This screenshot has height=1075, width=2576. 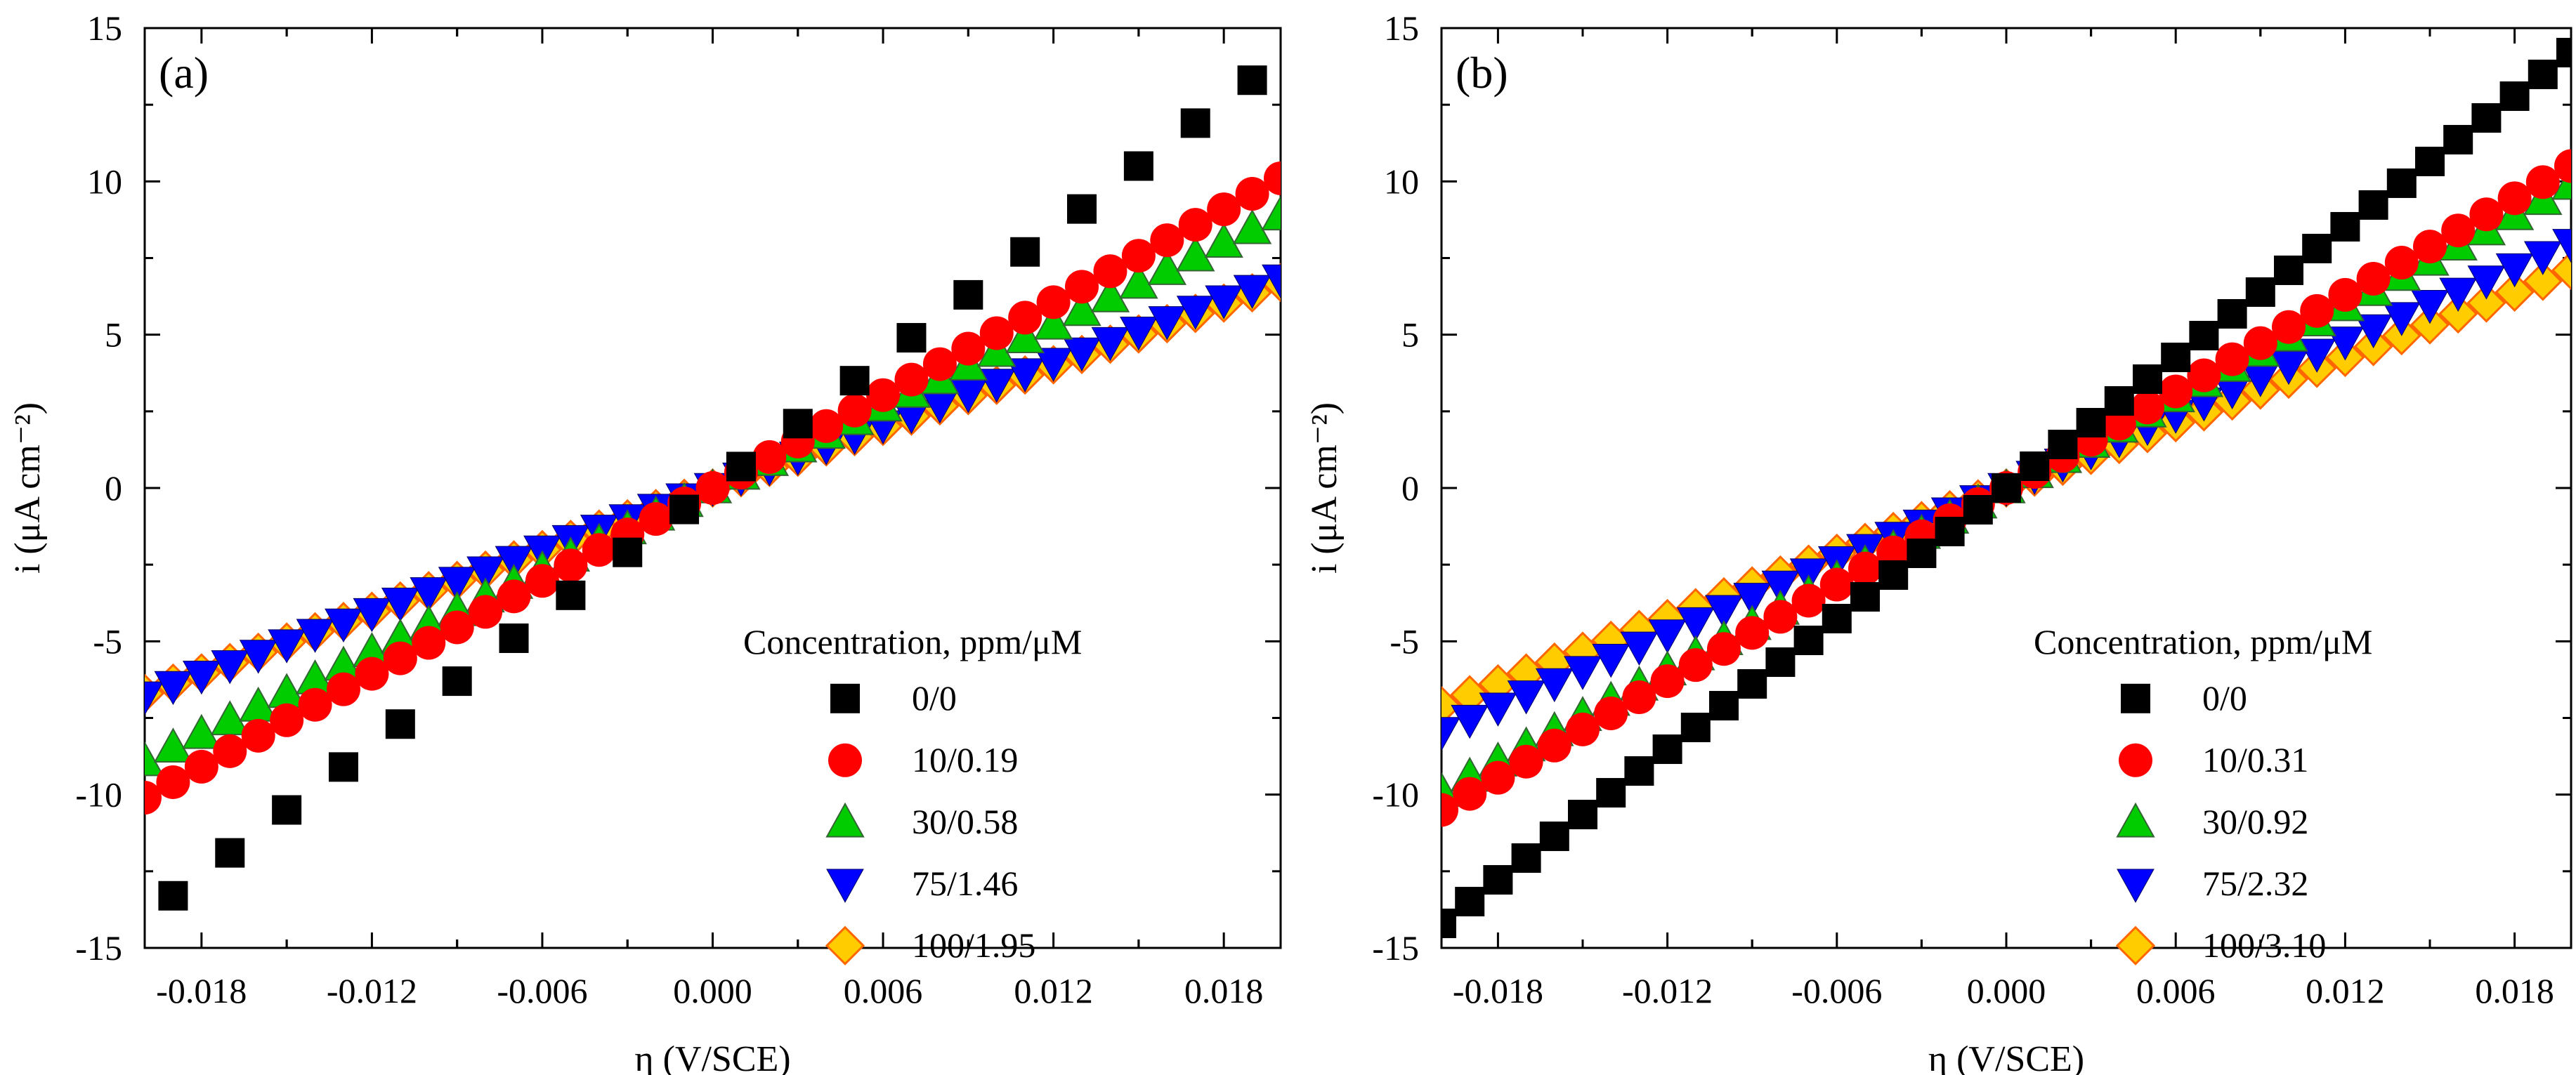 What do you see at coordinates (542, 990) in the screenshot?
I see `x-tick-label: -0.006` at bounding box center [542, 990].